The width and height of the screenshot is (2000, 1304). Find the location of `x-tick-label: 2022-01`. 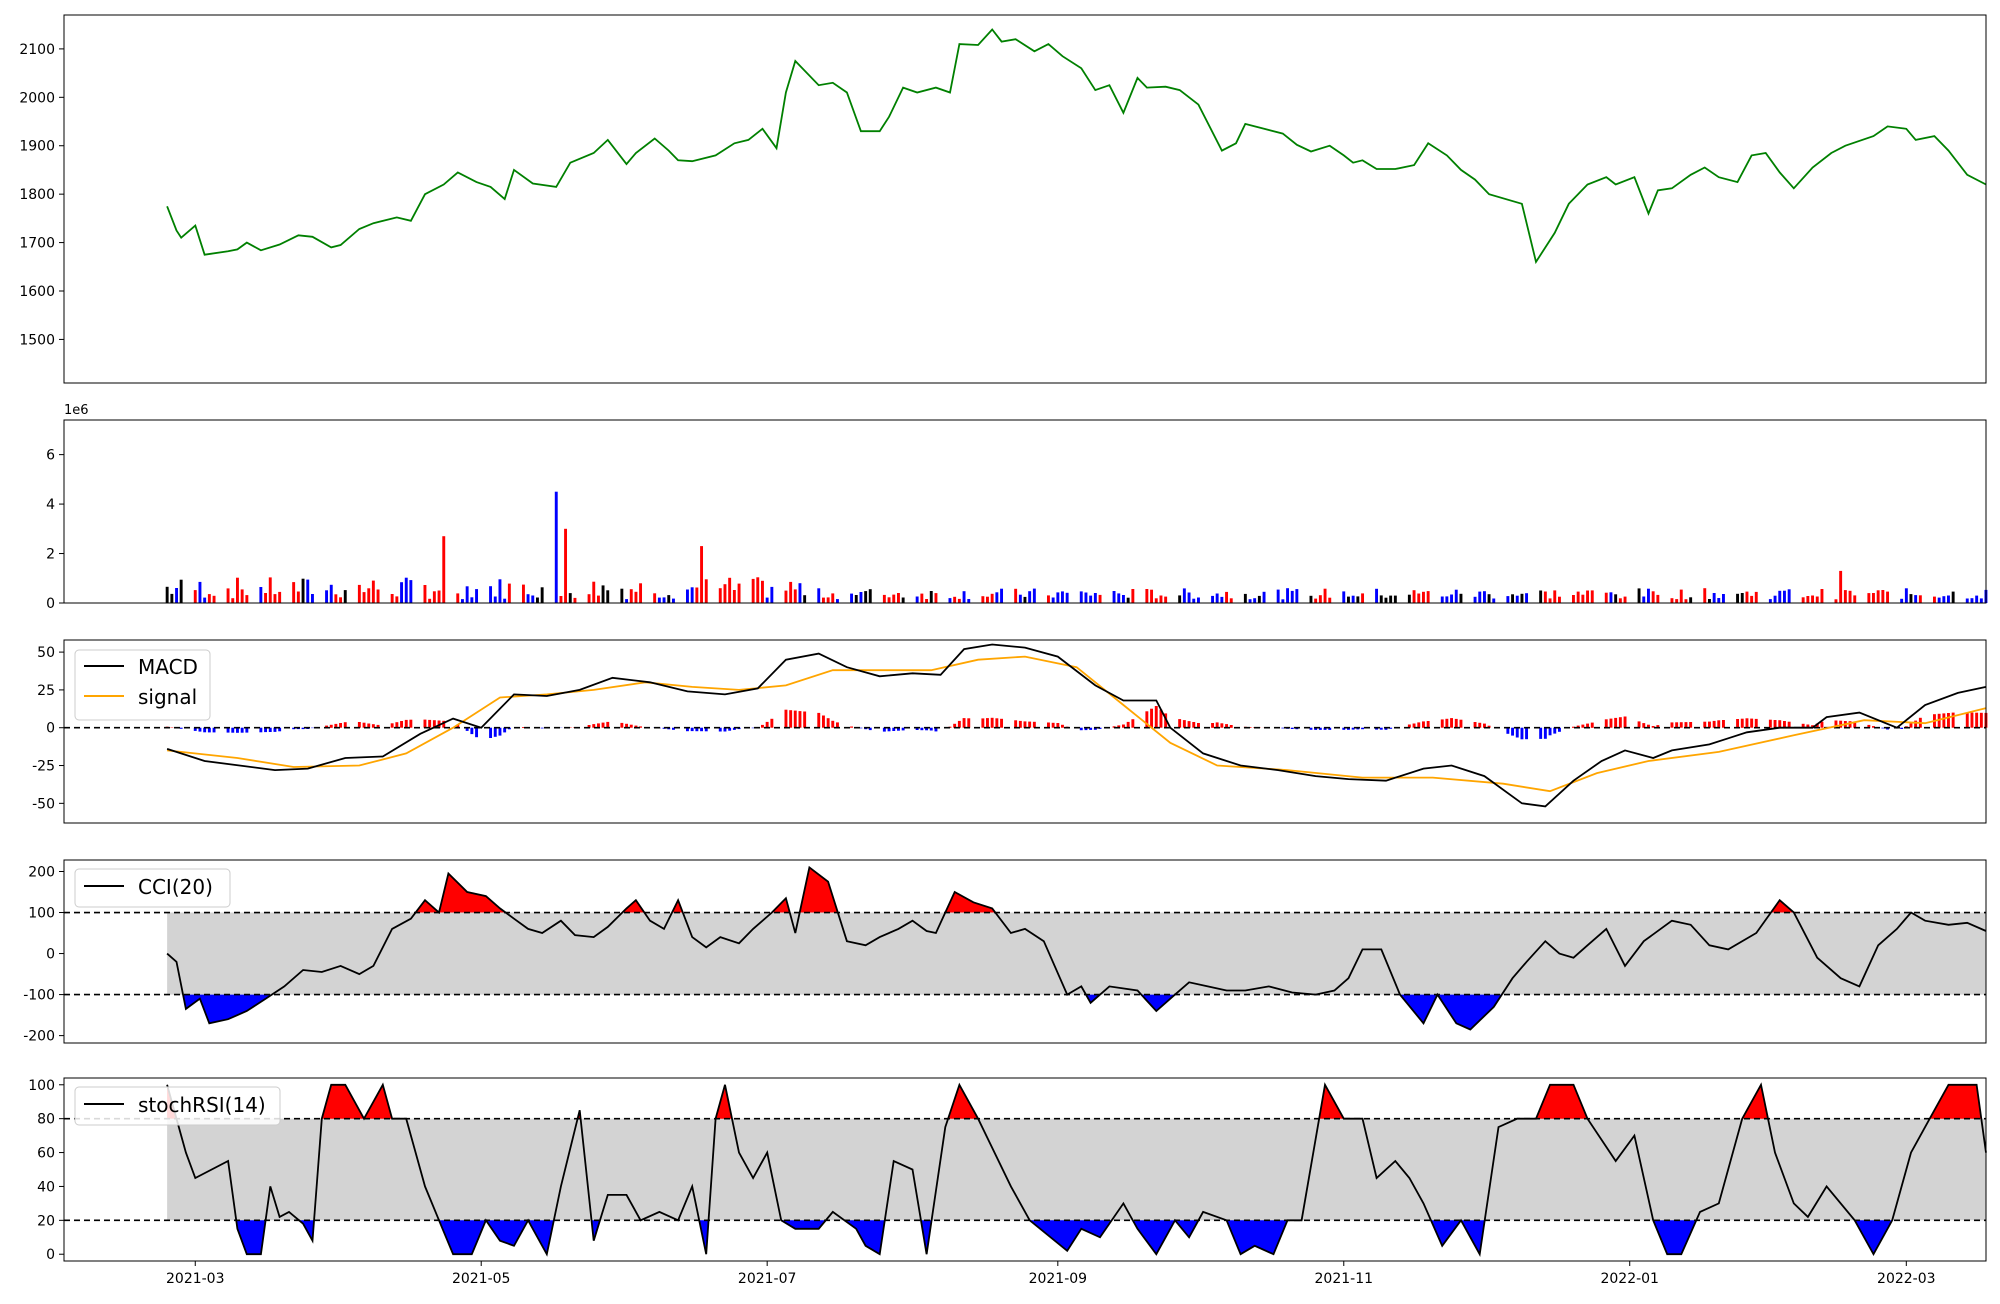

x-tick-label: 2022-01 is located at coordinates (1629, 1279).